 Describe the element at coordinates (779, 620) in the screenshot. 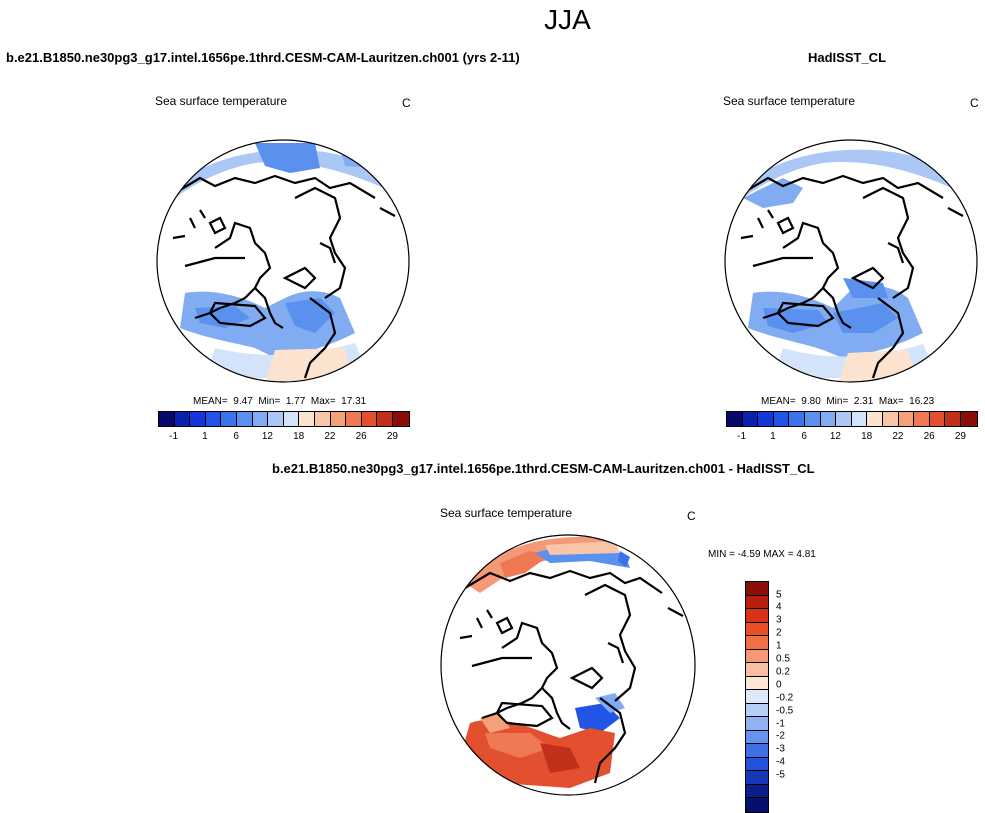

I see `colorbar-level-label: 3` at that location.